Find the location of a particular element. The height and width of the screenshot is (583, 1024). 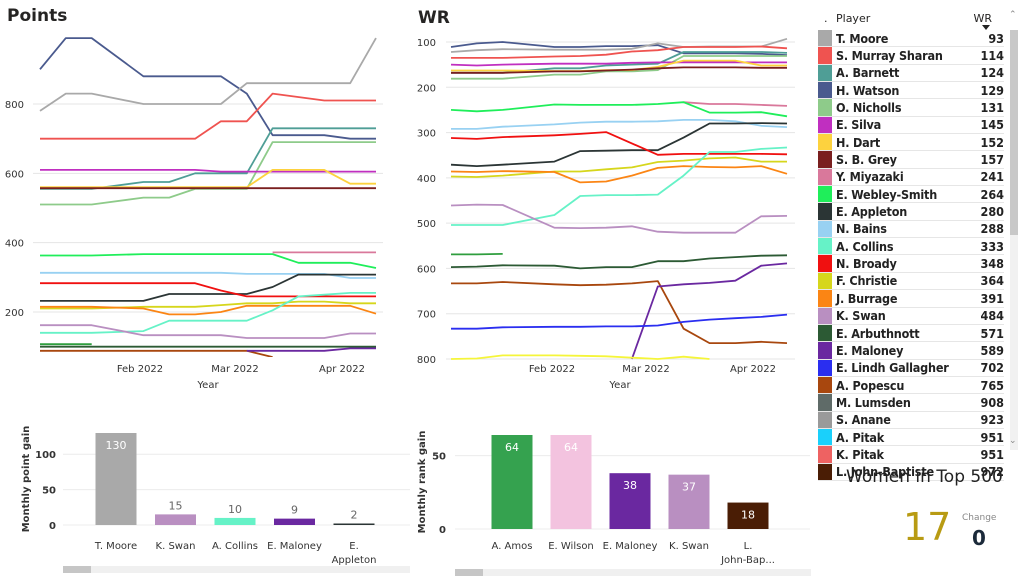

header-player: Player is located at coordinates (853, 18).